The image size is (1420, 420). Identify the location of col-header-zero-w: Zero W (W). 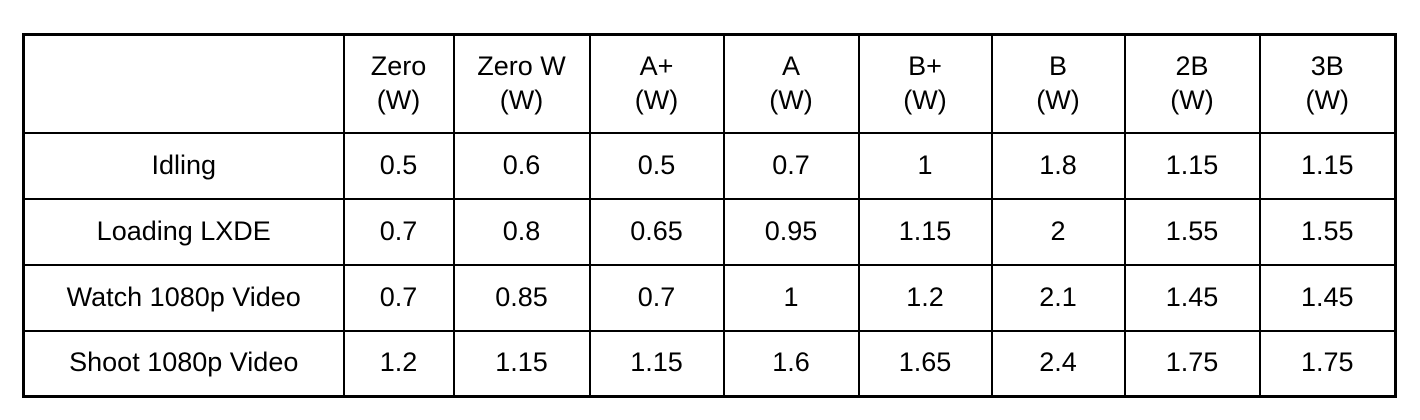
(521, 83).